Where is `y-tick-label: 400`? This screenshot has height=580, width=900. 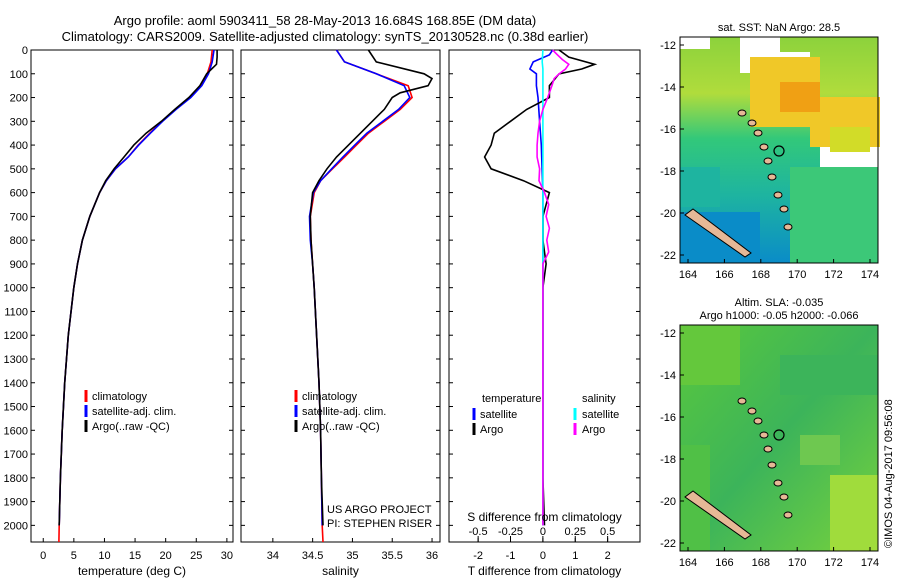
y-tick-label: 400 is located at coordinates (19, 146).